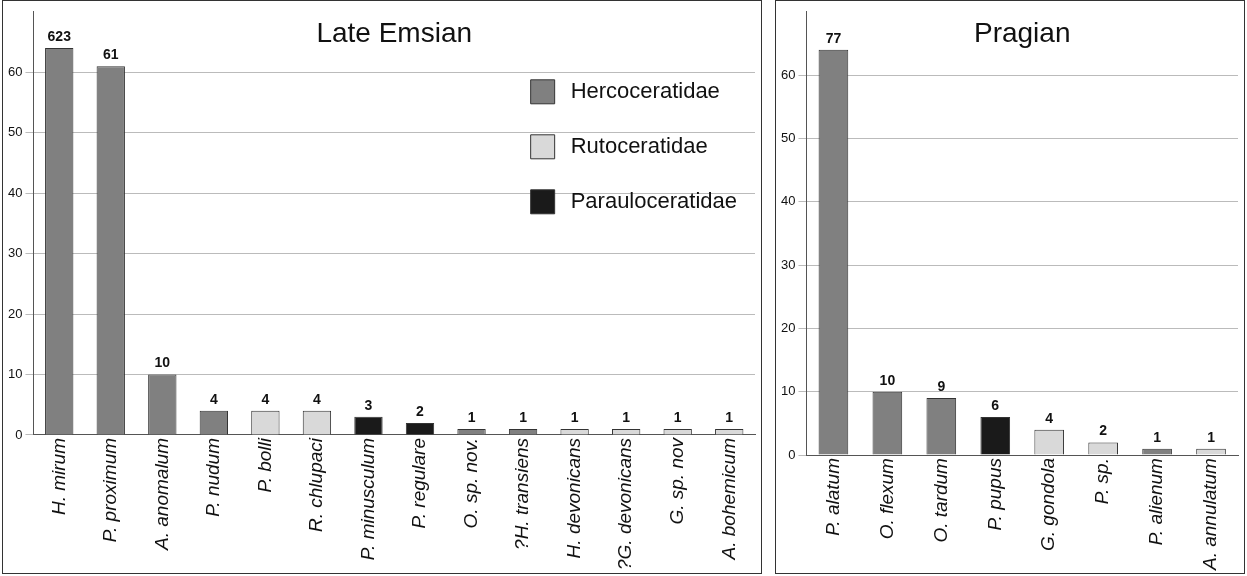  What do you see at coordinates (1022, 32) in the screenshot?
I see `chart-title: Pragian` at bounding box center [1022, 32].